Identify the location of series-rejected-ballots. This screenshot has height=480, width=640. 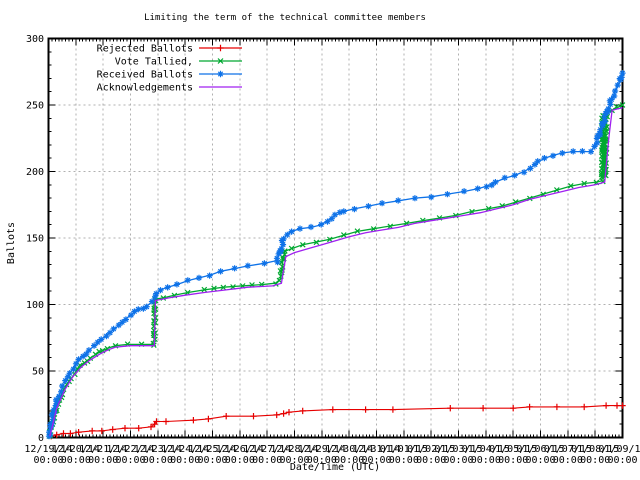
(337, 421).